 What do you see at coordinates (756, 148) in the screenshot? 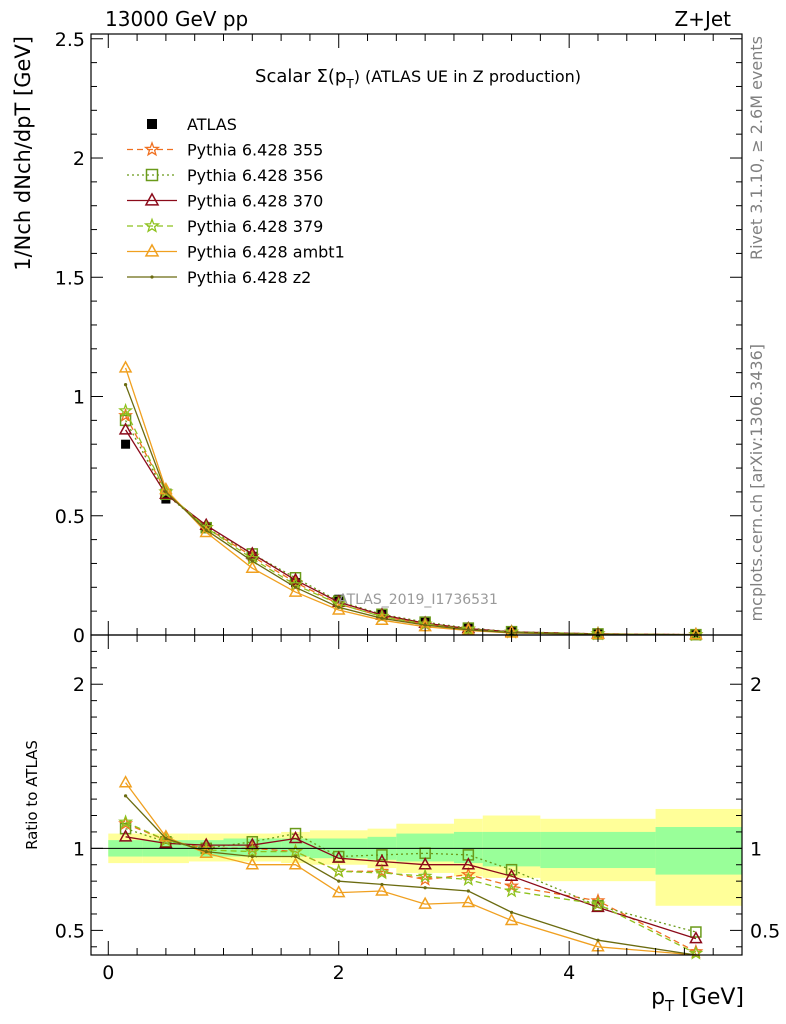
I see `side-label-top: Rivet 3.1.10, ≥ 2.6M events` at bounding box center [756, 148].